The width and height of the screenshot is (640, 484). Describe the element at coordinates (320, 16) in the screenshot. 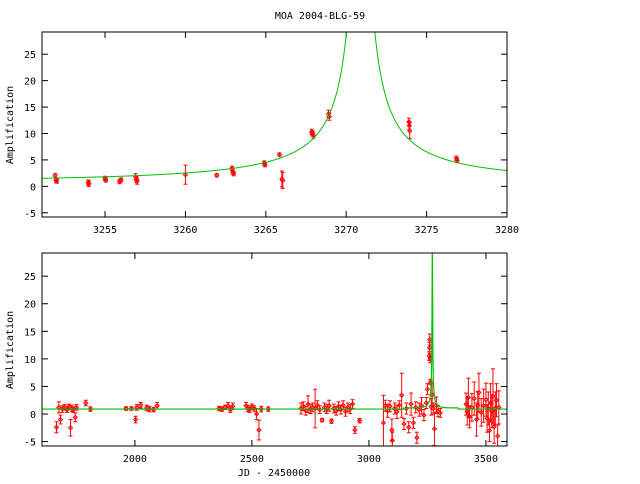

I see `chart-title: MOA 2004-BLG-59` at that location.